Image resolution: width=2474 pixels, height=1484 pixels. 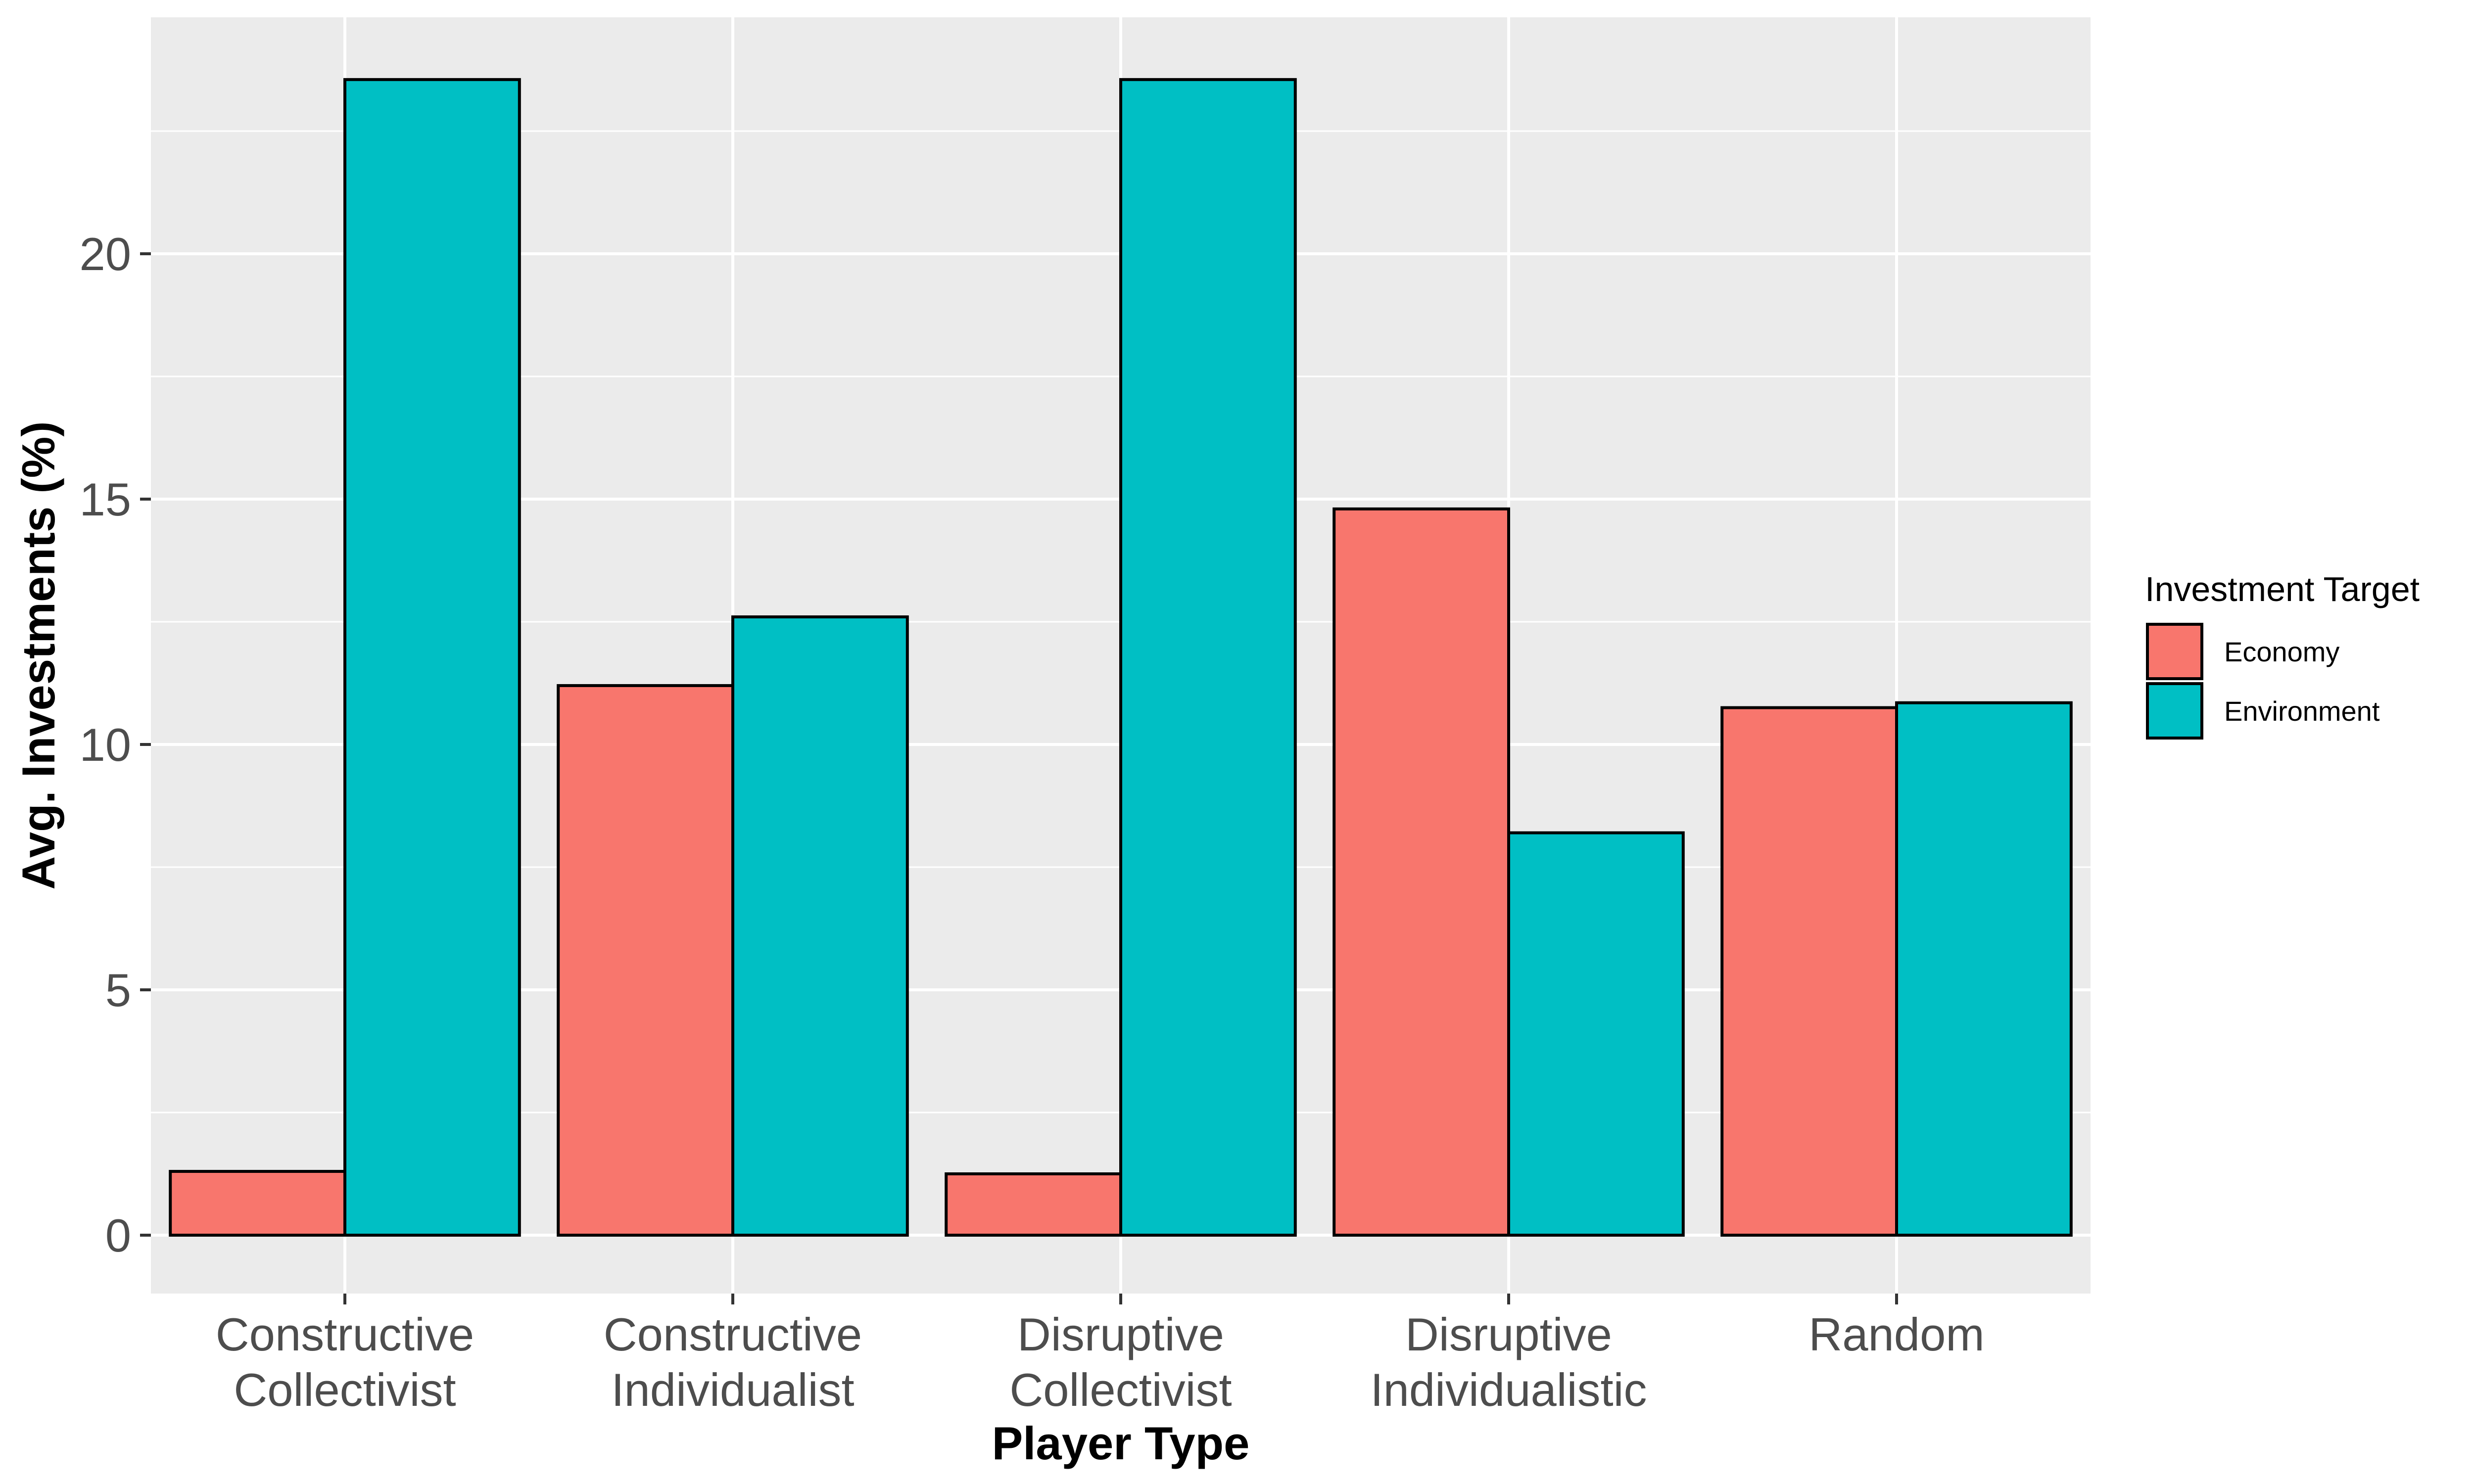 What do you see at coordinates (2283, 589) in the screenshot?
I see `legend-title: Investment Target` at bounding box center [2283, 589].